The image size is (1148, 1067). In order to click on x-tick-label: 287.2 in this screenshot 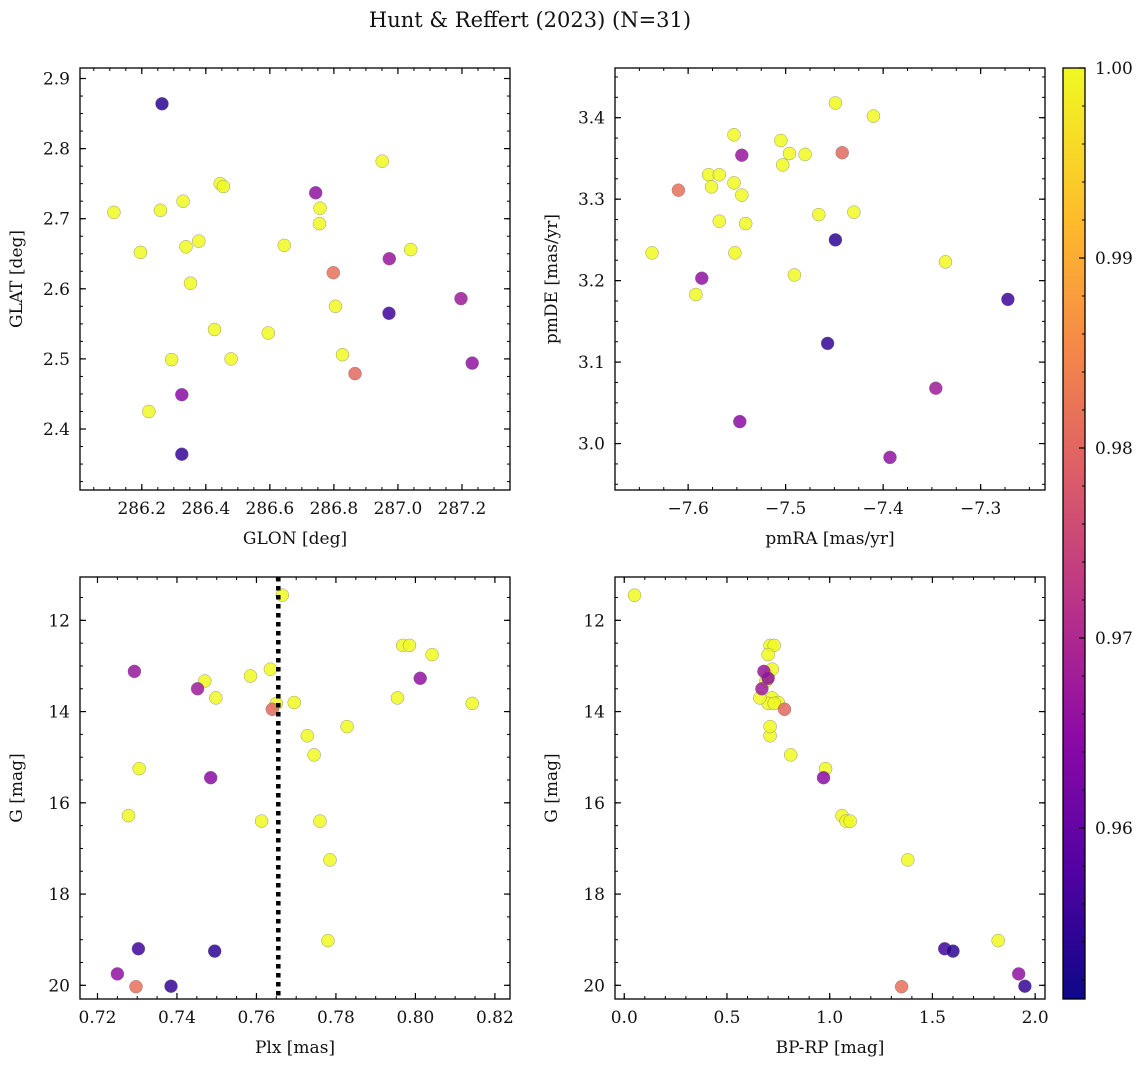, I will do `click(462, 509)`.